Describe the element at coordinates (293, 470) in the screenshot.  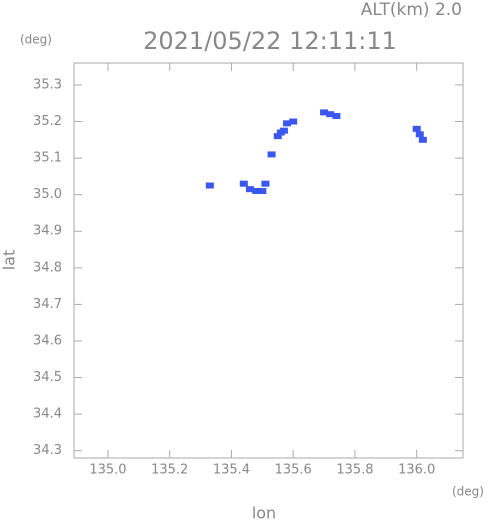
I see `x-tick-label: 135.6` at that location.